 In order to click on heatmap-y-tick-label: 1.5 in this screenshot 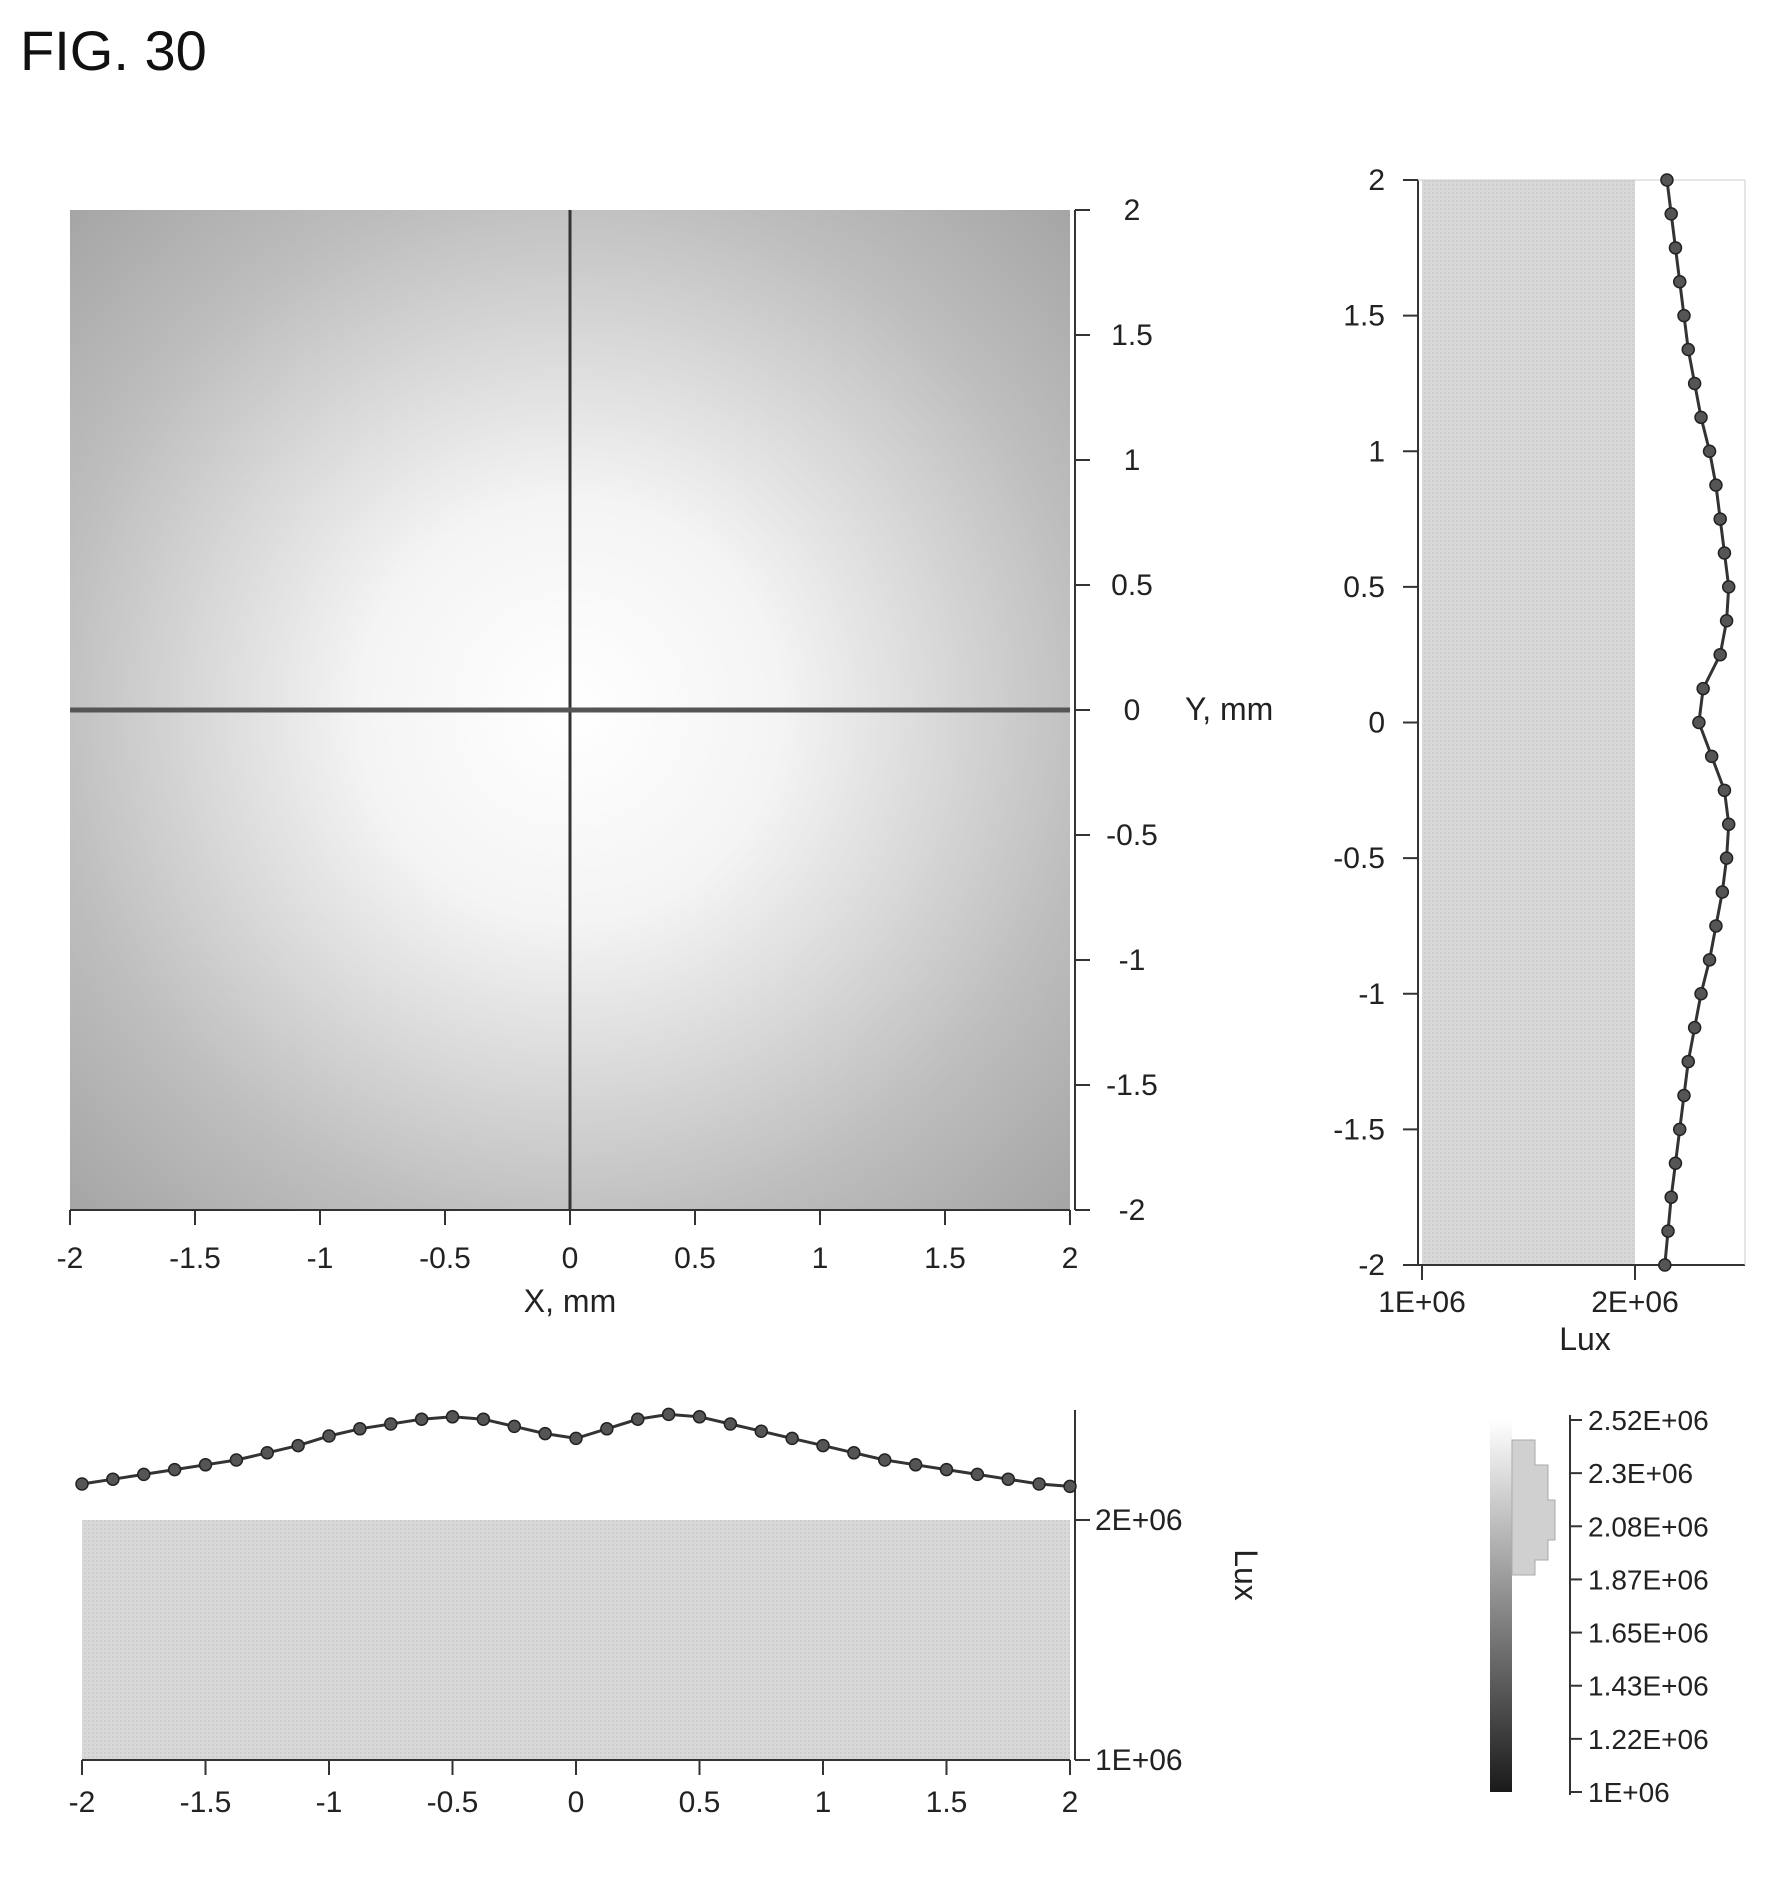, I will do `click(1132, 335)`.